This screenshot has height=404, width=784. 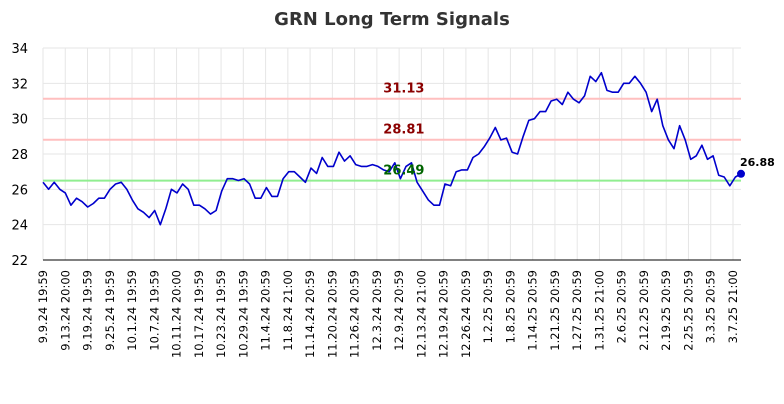 I want to click on y-tick-label: 24, so click(x=19, y=226).